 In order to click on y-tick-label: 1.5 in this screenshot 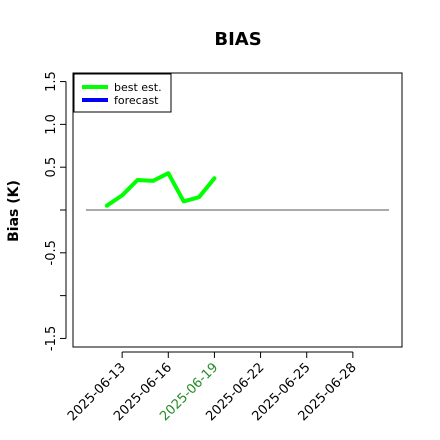, I will do `click(51, 81)`.